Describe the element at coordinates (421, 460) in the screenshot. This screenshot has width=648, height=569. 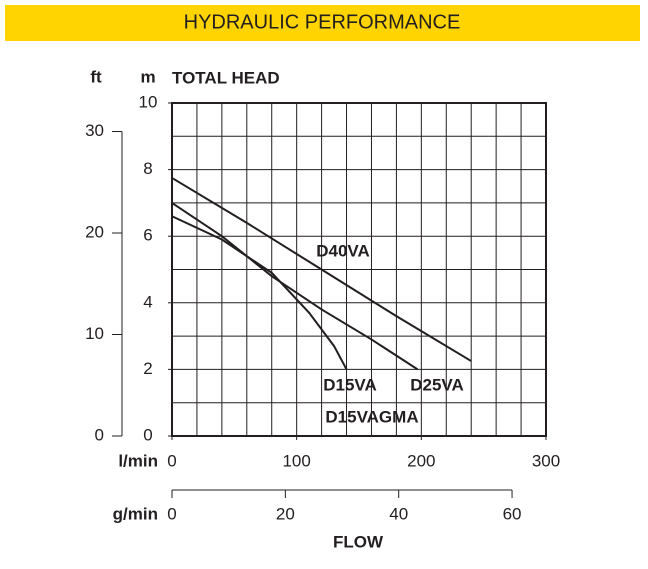
I see `x-tick-label: 200` at that location.